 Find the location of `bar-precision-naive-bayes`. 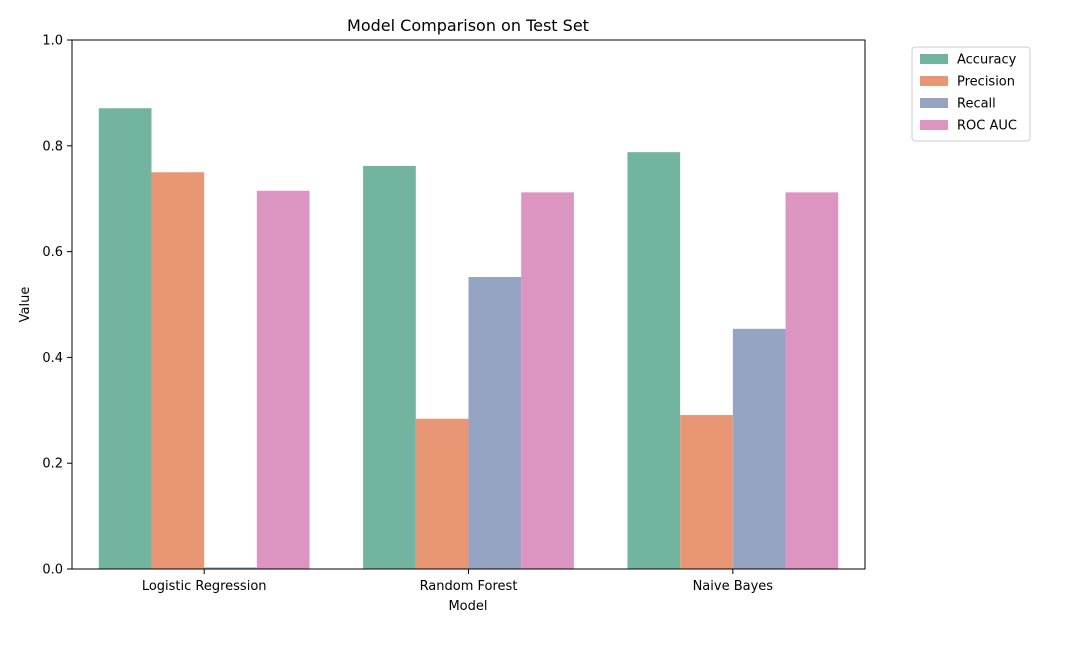

bar-precision-naive-bayes is located at coordinates (706, 492).